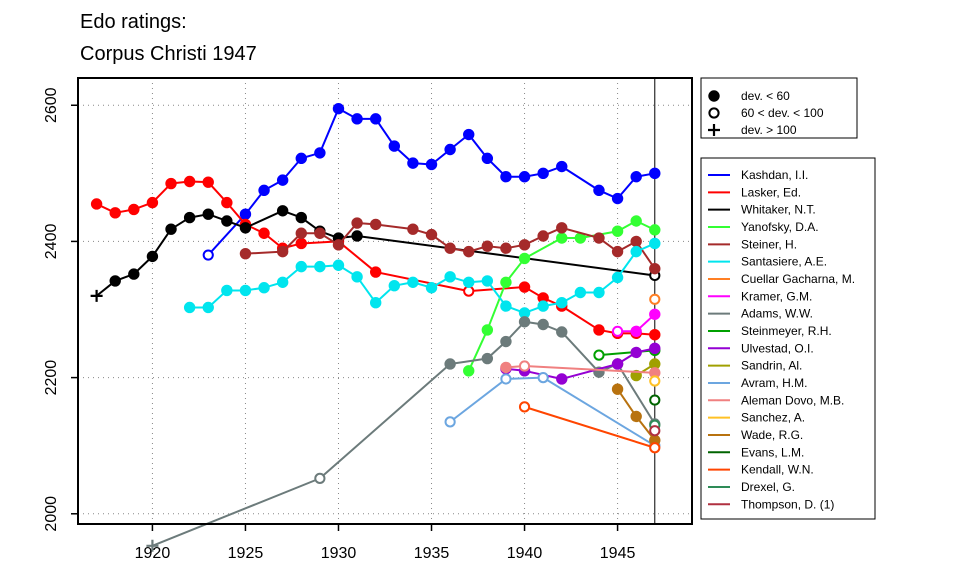 This screenshot has width=960, height=576. What do you see at coordinates (771, 366) in the screenshot?
I see `legend-label: Sandrin, Al.` at bounding box center [771, 366].